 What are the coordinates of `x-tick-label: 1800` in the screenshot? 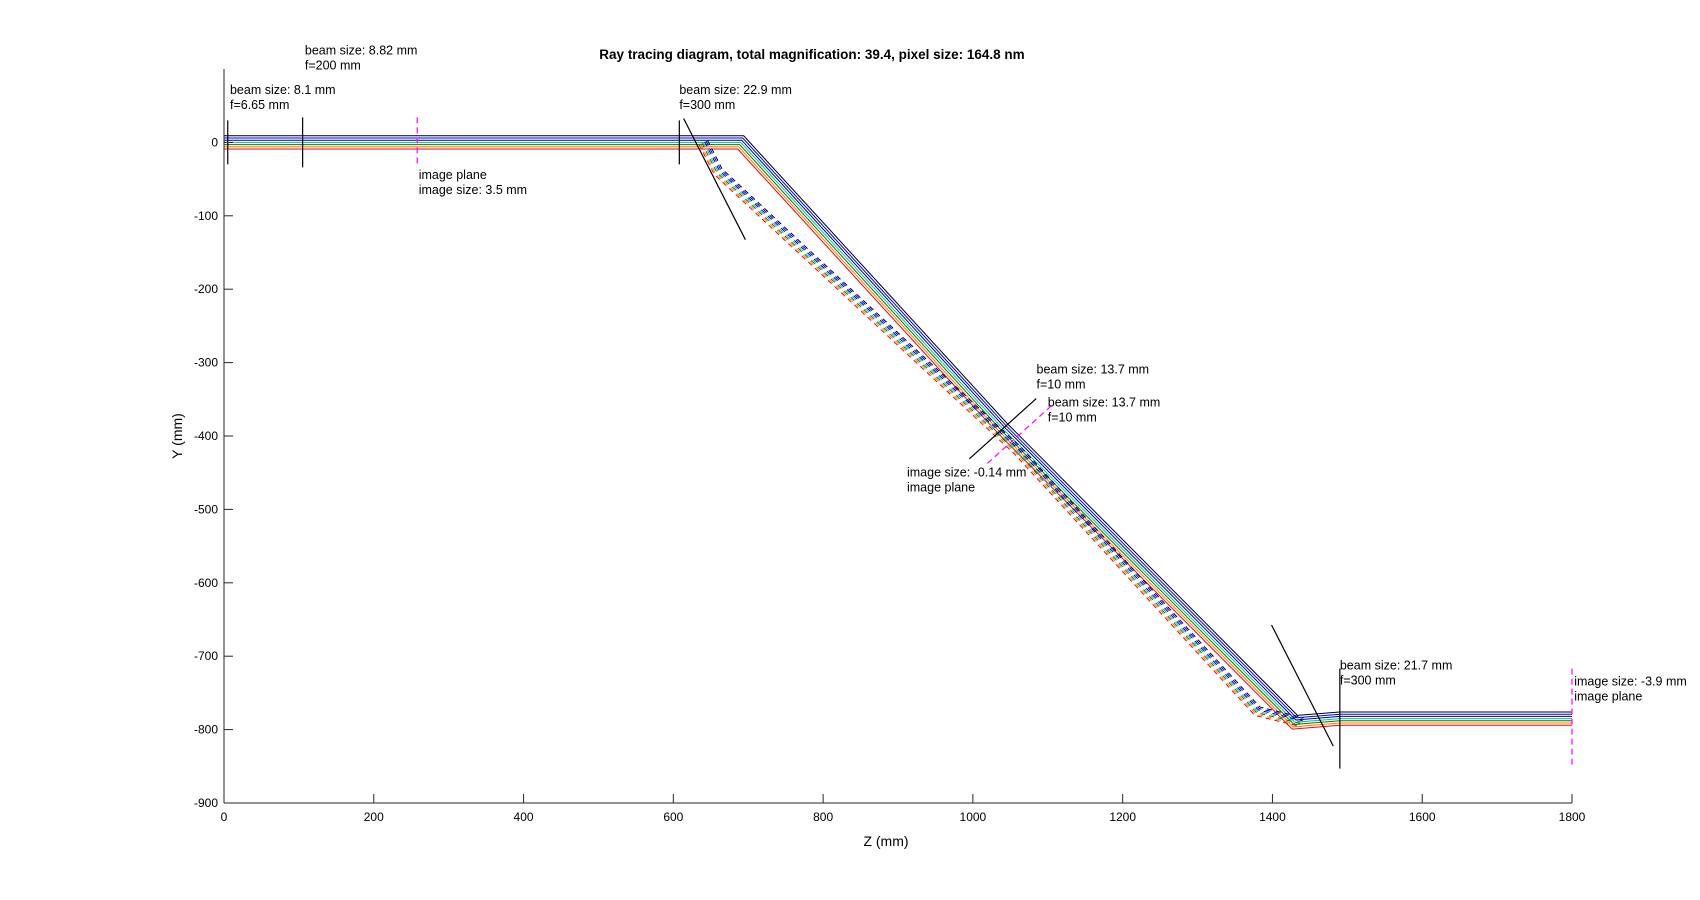 It's located at (1572, 817).